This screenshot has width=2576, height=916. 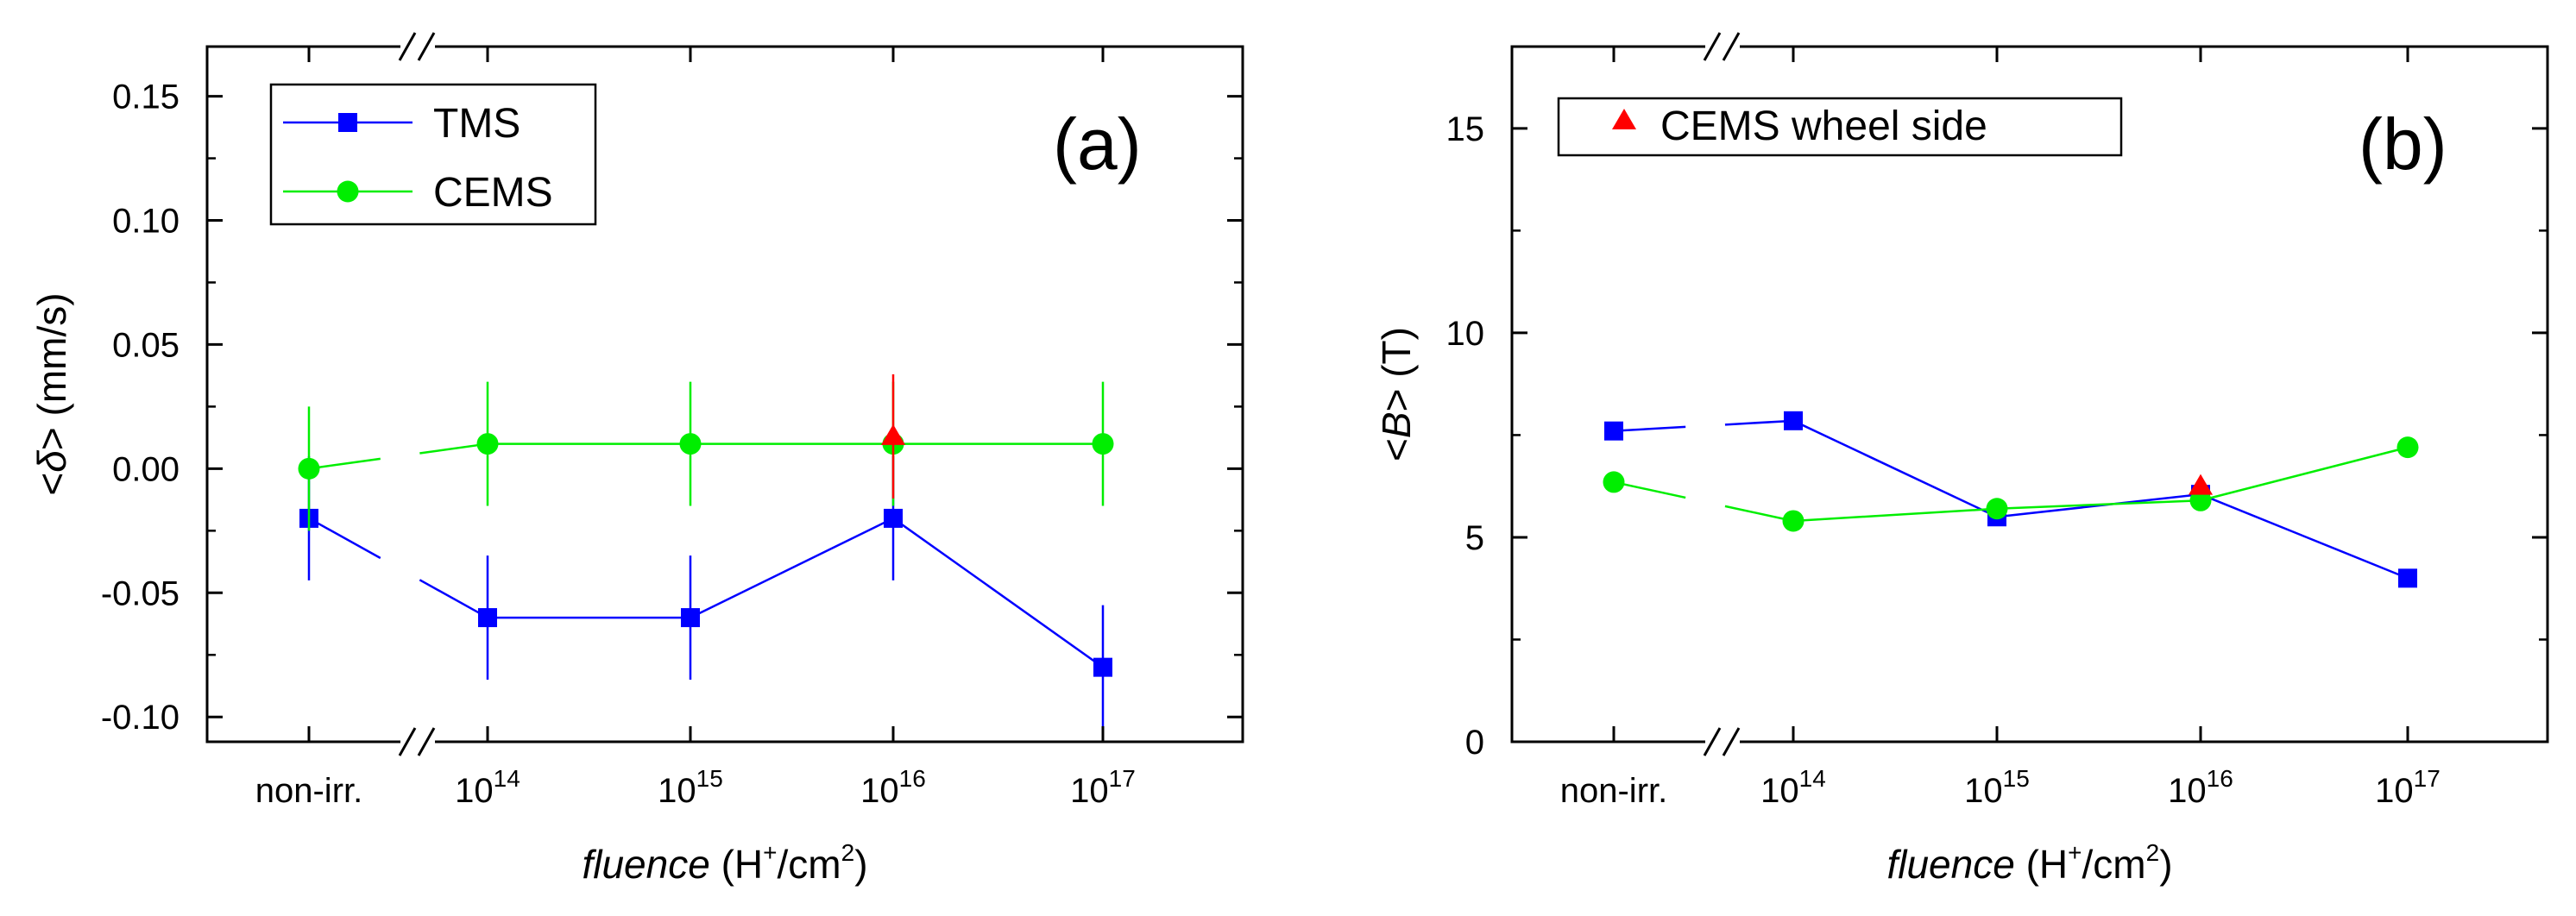 What do you see at coordinates (724, 863) in the screenshot?
I see `panel-a-x-axis-label: fluence (H+/cm2)` at bounding box center [724, 863].